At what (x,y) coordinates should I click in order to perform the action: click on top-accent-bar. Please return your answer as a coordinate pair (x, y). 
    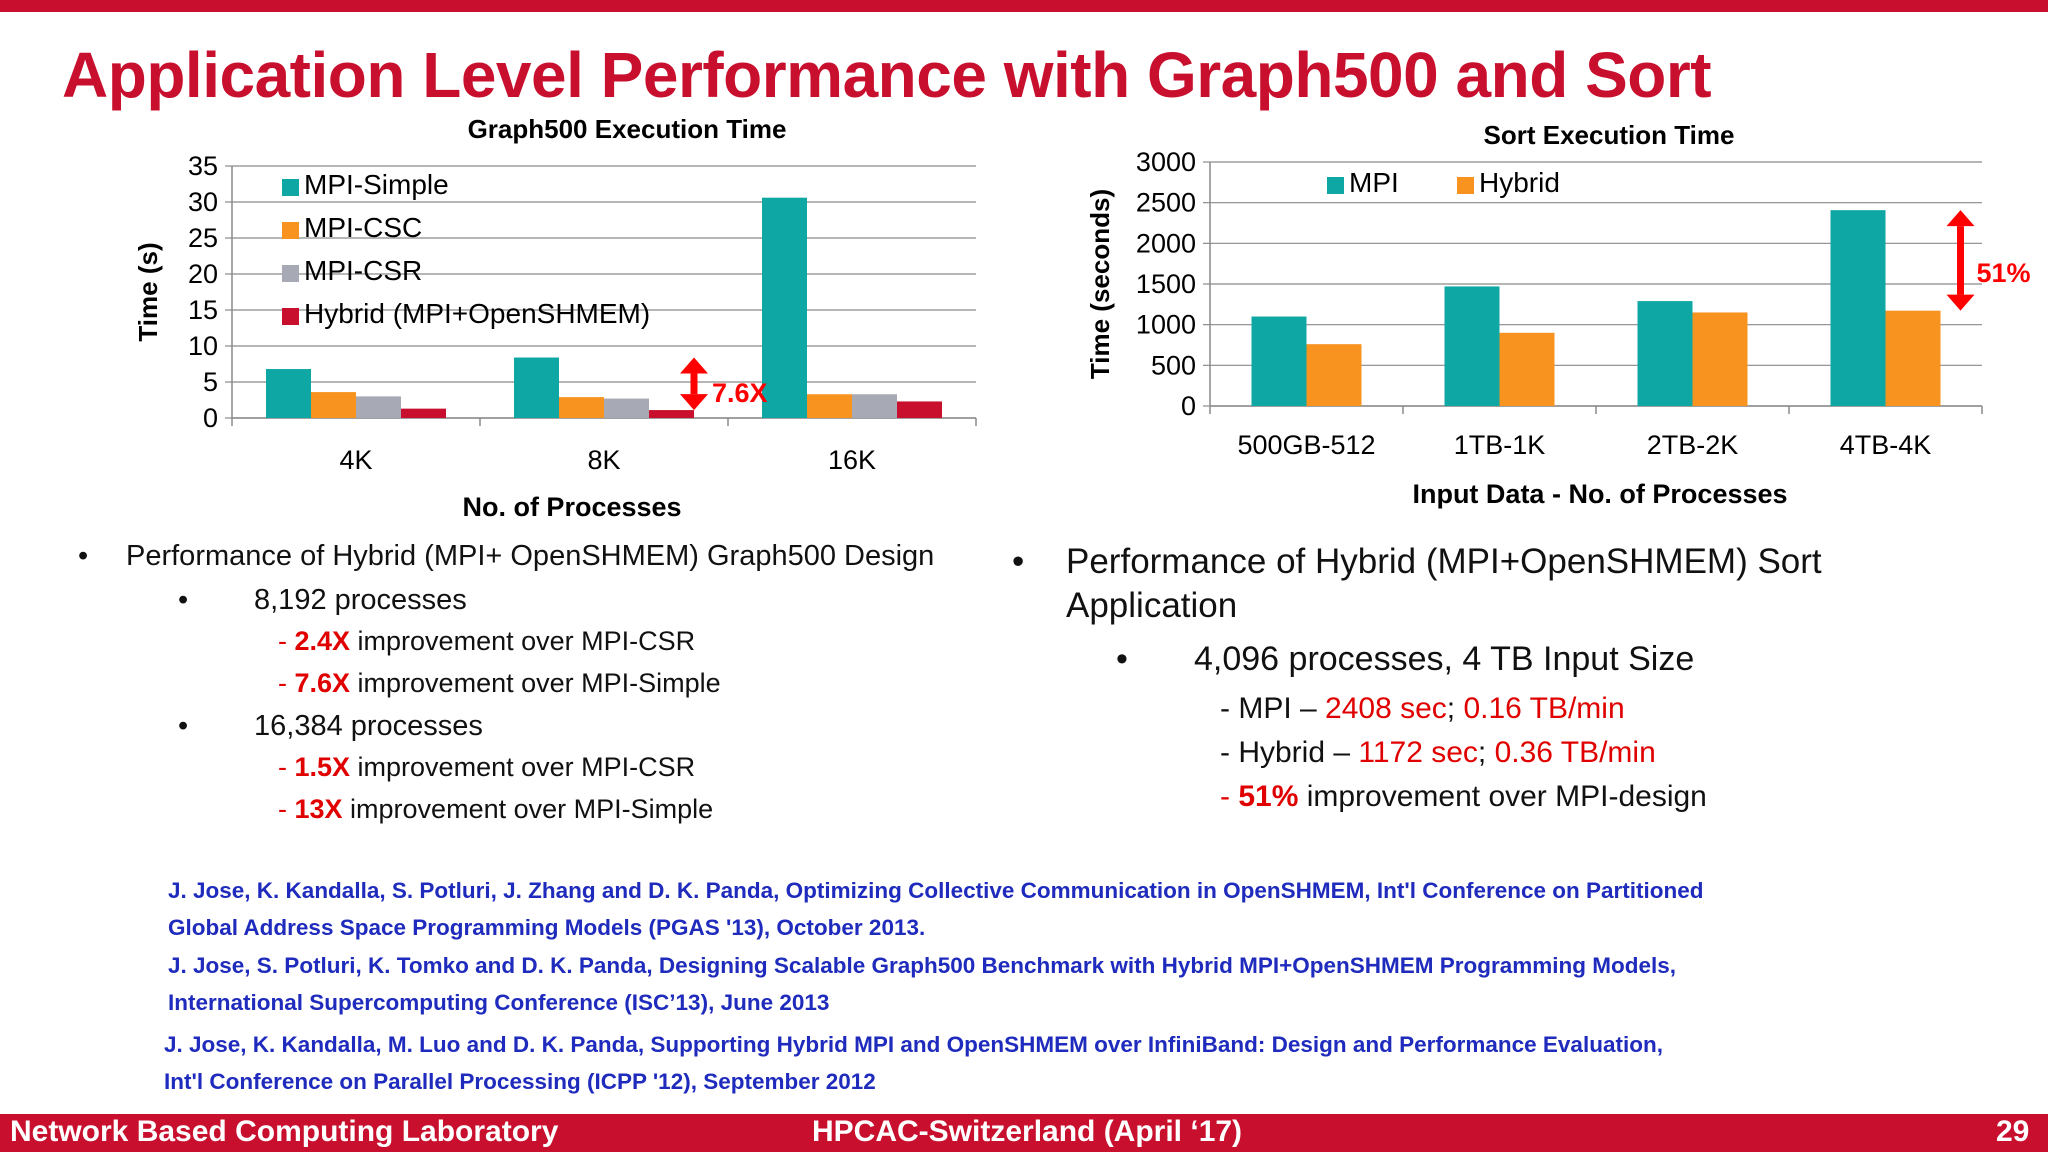
    Looking at the image, I should click on (1024, 6).